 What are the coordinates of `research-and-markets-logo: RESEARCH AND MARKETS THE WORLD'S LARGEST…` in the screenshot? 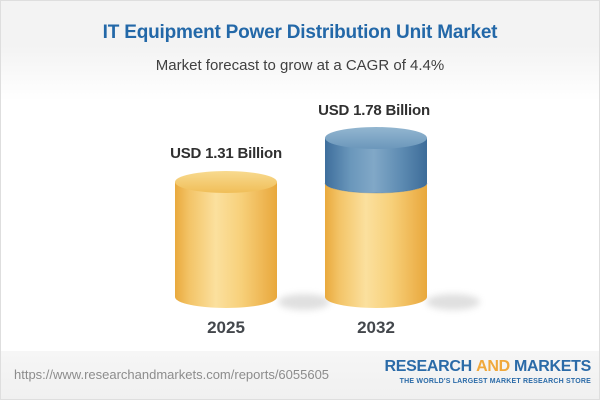 It's located at (488, 372).